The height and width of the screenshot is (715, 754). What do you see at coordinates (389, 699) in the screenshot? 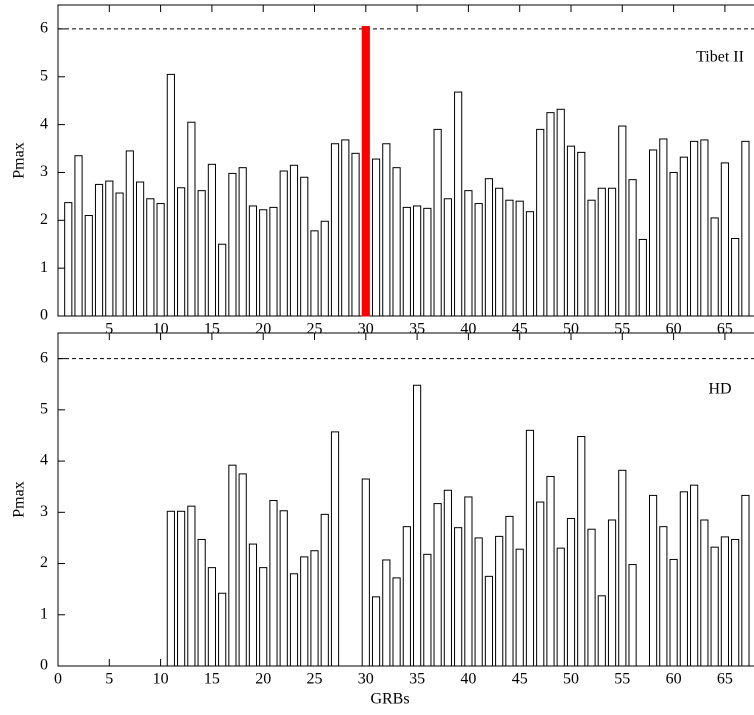
I see `x-axis-label: GRBs` at bounding box center [389, 699].